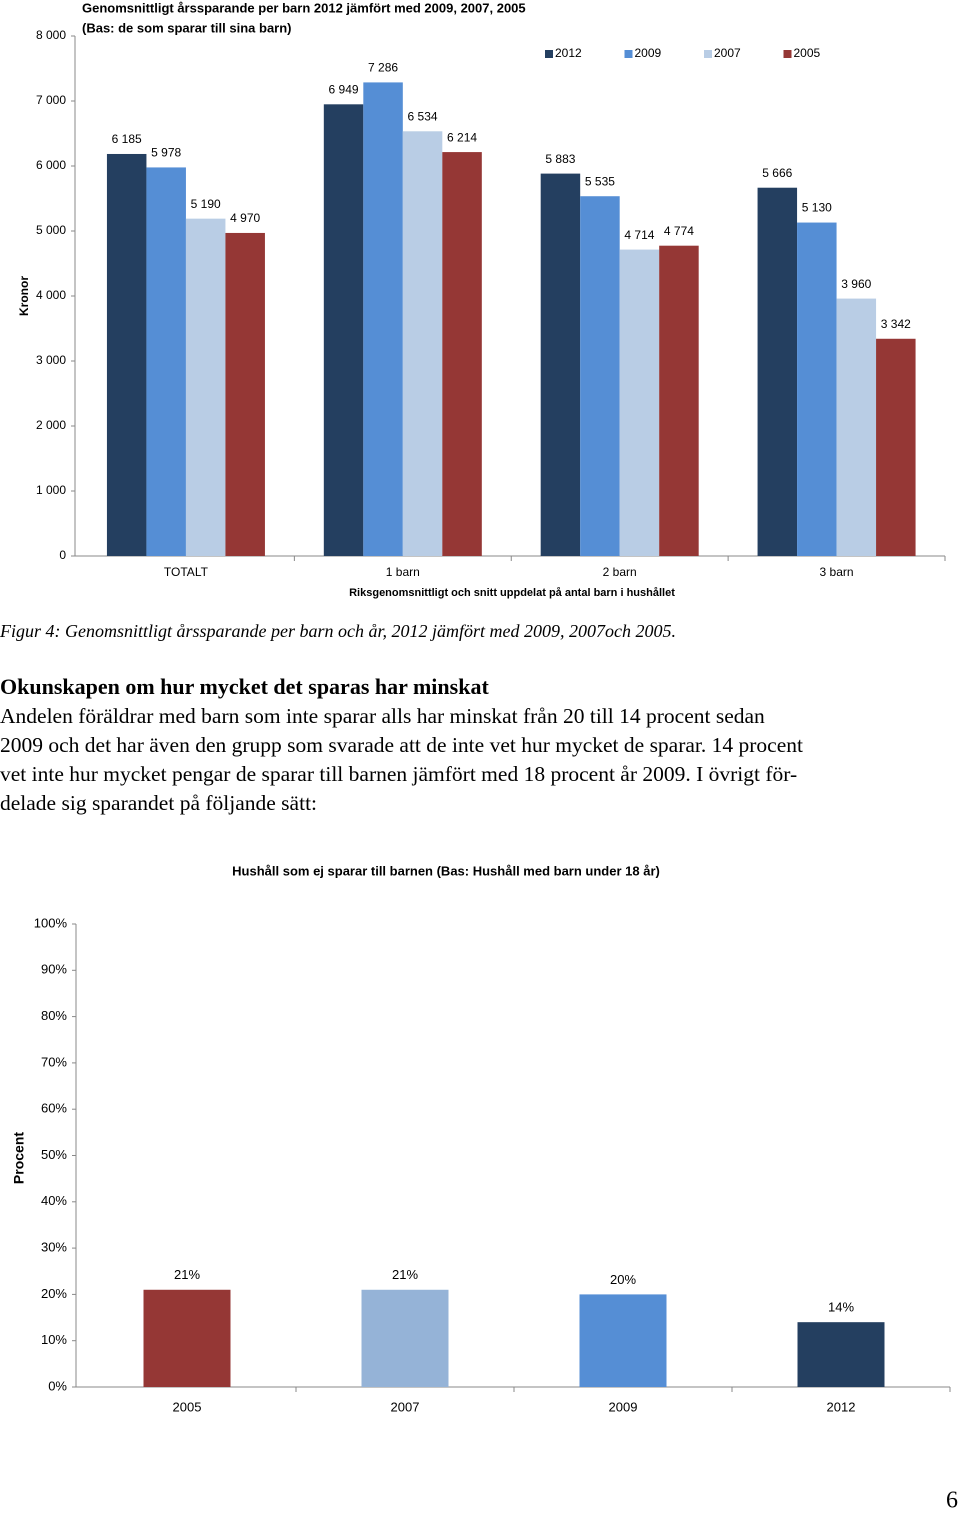 The image size is (960, 1513). I want to click on value-label: 14%, so click(841, 1307).